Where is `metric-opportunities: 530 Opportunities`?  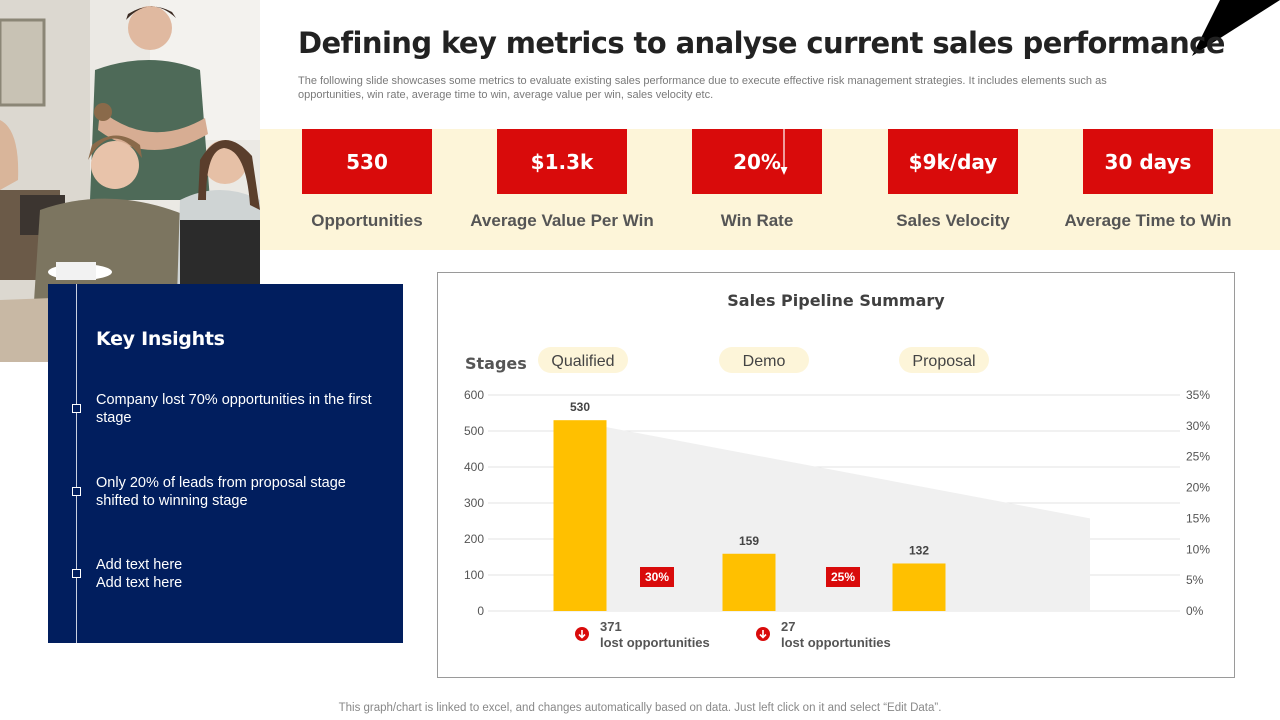
metric-opportunities: 530 Opportunities is located at coordinates (367, 179).